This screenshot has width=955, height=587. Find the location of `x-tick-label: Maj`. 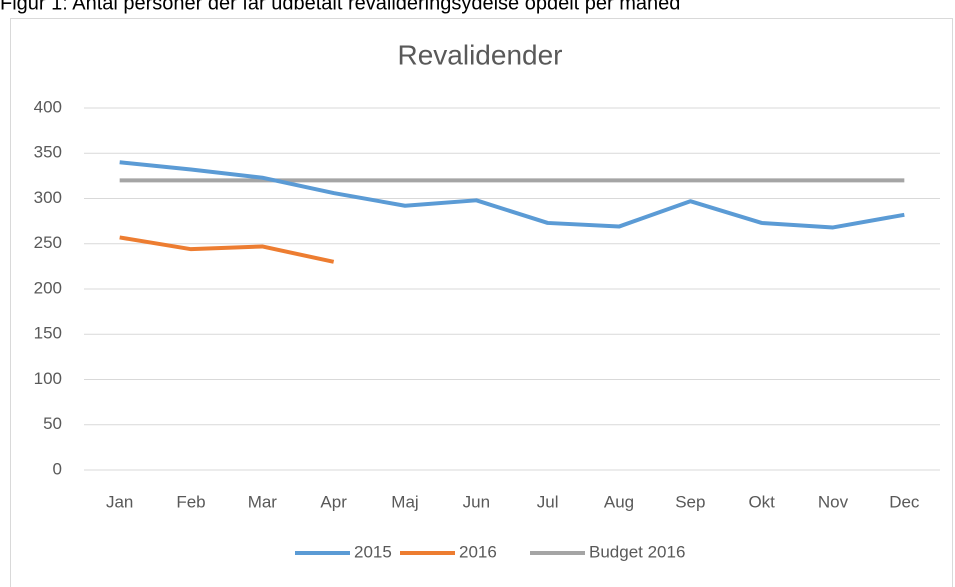

x-tick-label: Maj is located at coordinates (404, 501).